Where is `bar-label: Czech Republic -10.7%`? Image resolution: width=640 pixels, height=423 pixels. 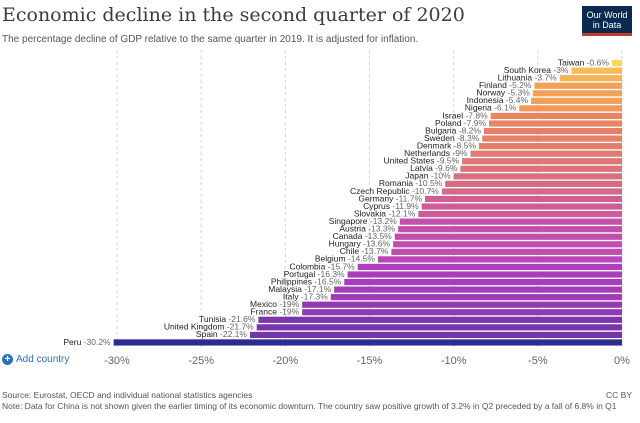
bar-label: Czech Republic -10.7% is located at coordinates (394, 191).